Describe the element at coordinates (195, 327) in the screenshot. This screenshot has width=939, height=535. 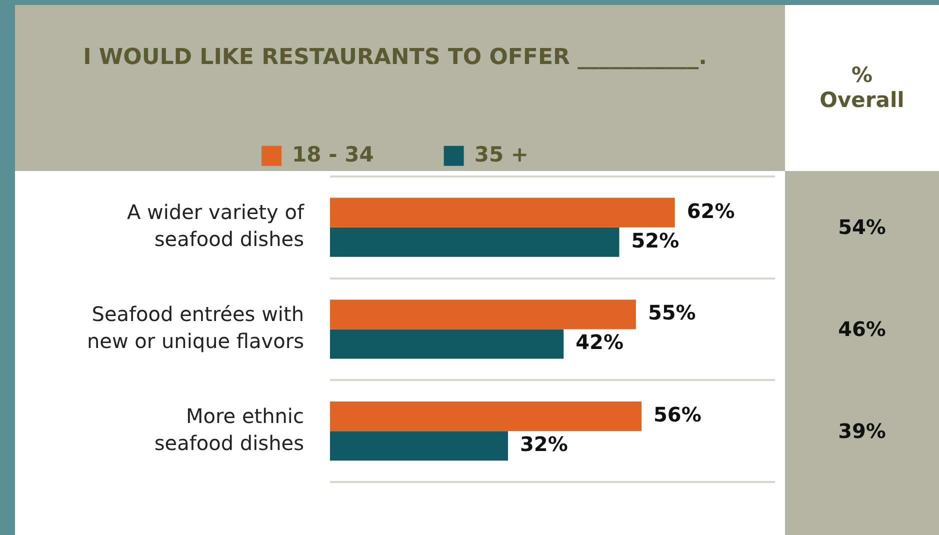
I see `y-tick-label: Seafood entrées with new or unique flavors` at that location.